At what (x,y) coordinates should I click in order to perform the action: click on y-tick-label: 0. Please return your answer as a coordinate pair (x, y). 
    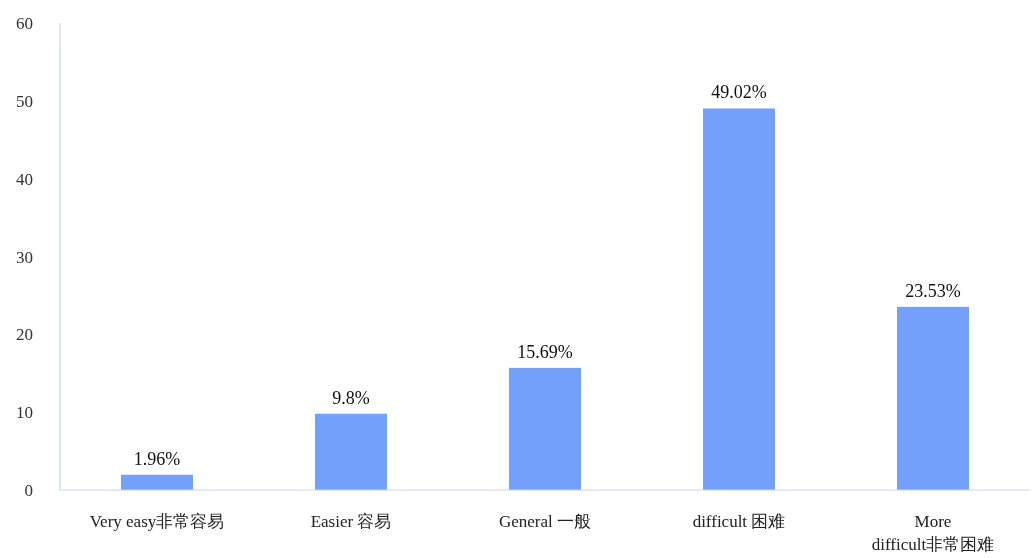
    Looking at the image, I should click on (28, 490).